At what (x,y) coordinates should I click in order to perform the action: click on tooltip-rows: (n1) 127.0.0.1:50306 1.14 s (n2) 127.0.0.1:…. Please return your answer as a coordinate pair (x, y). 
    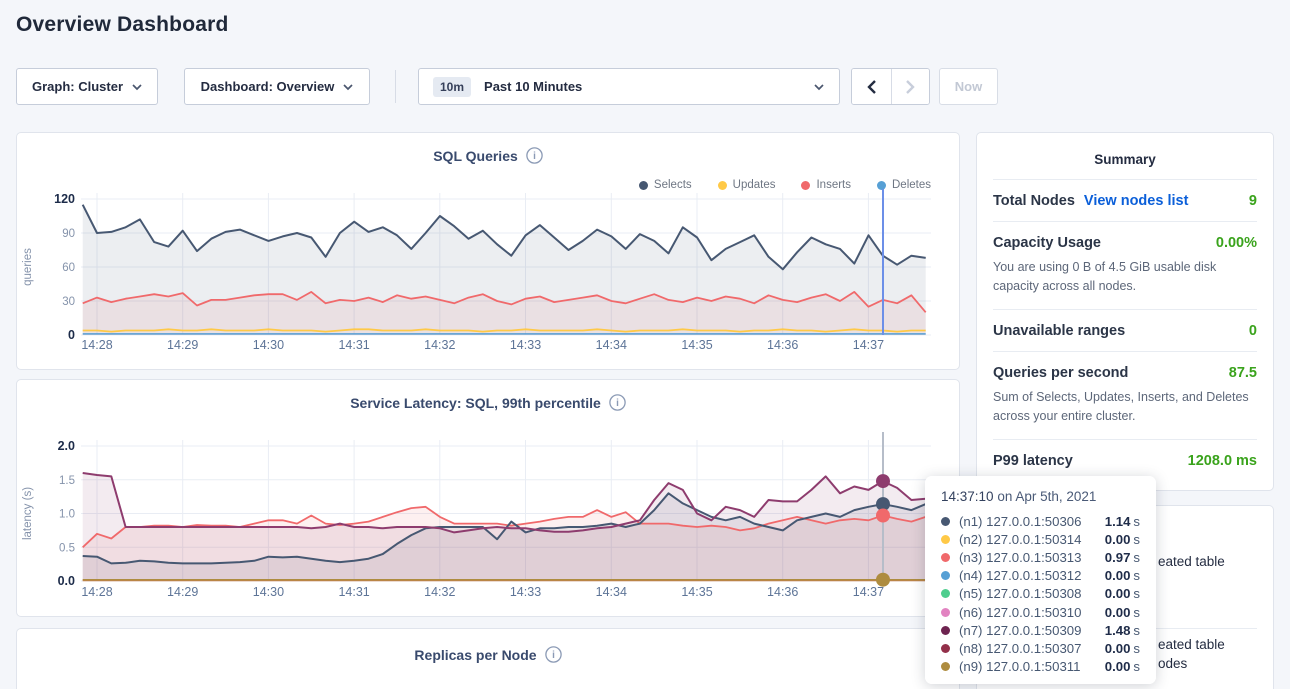
    Looking at the image, I should click on (1040, 594).